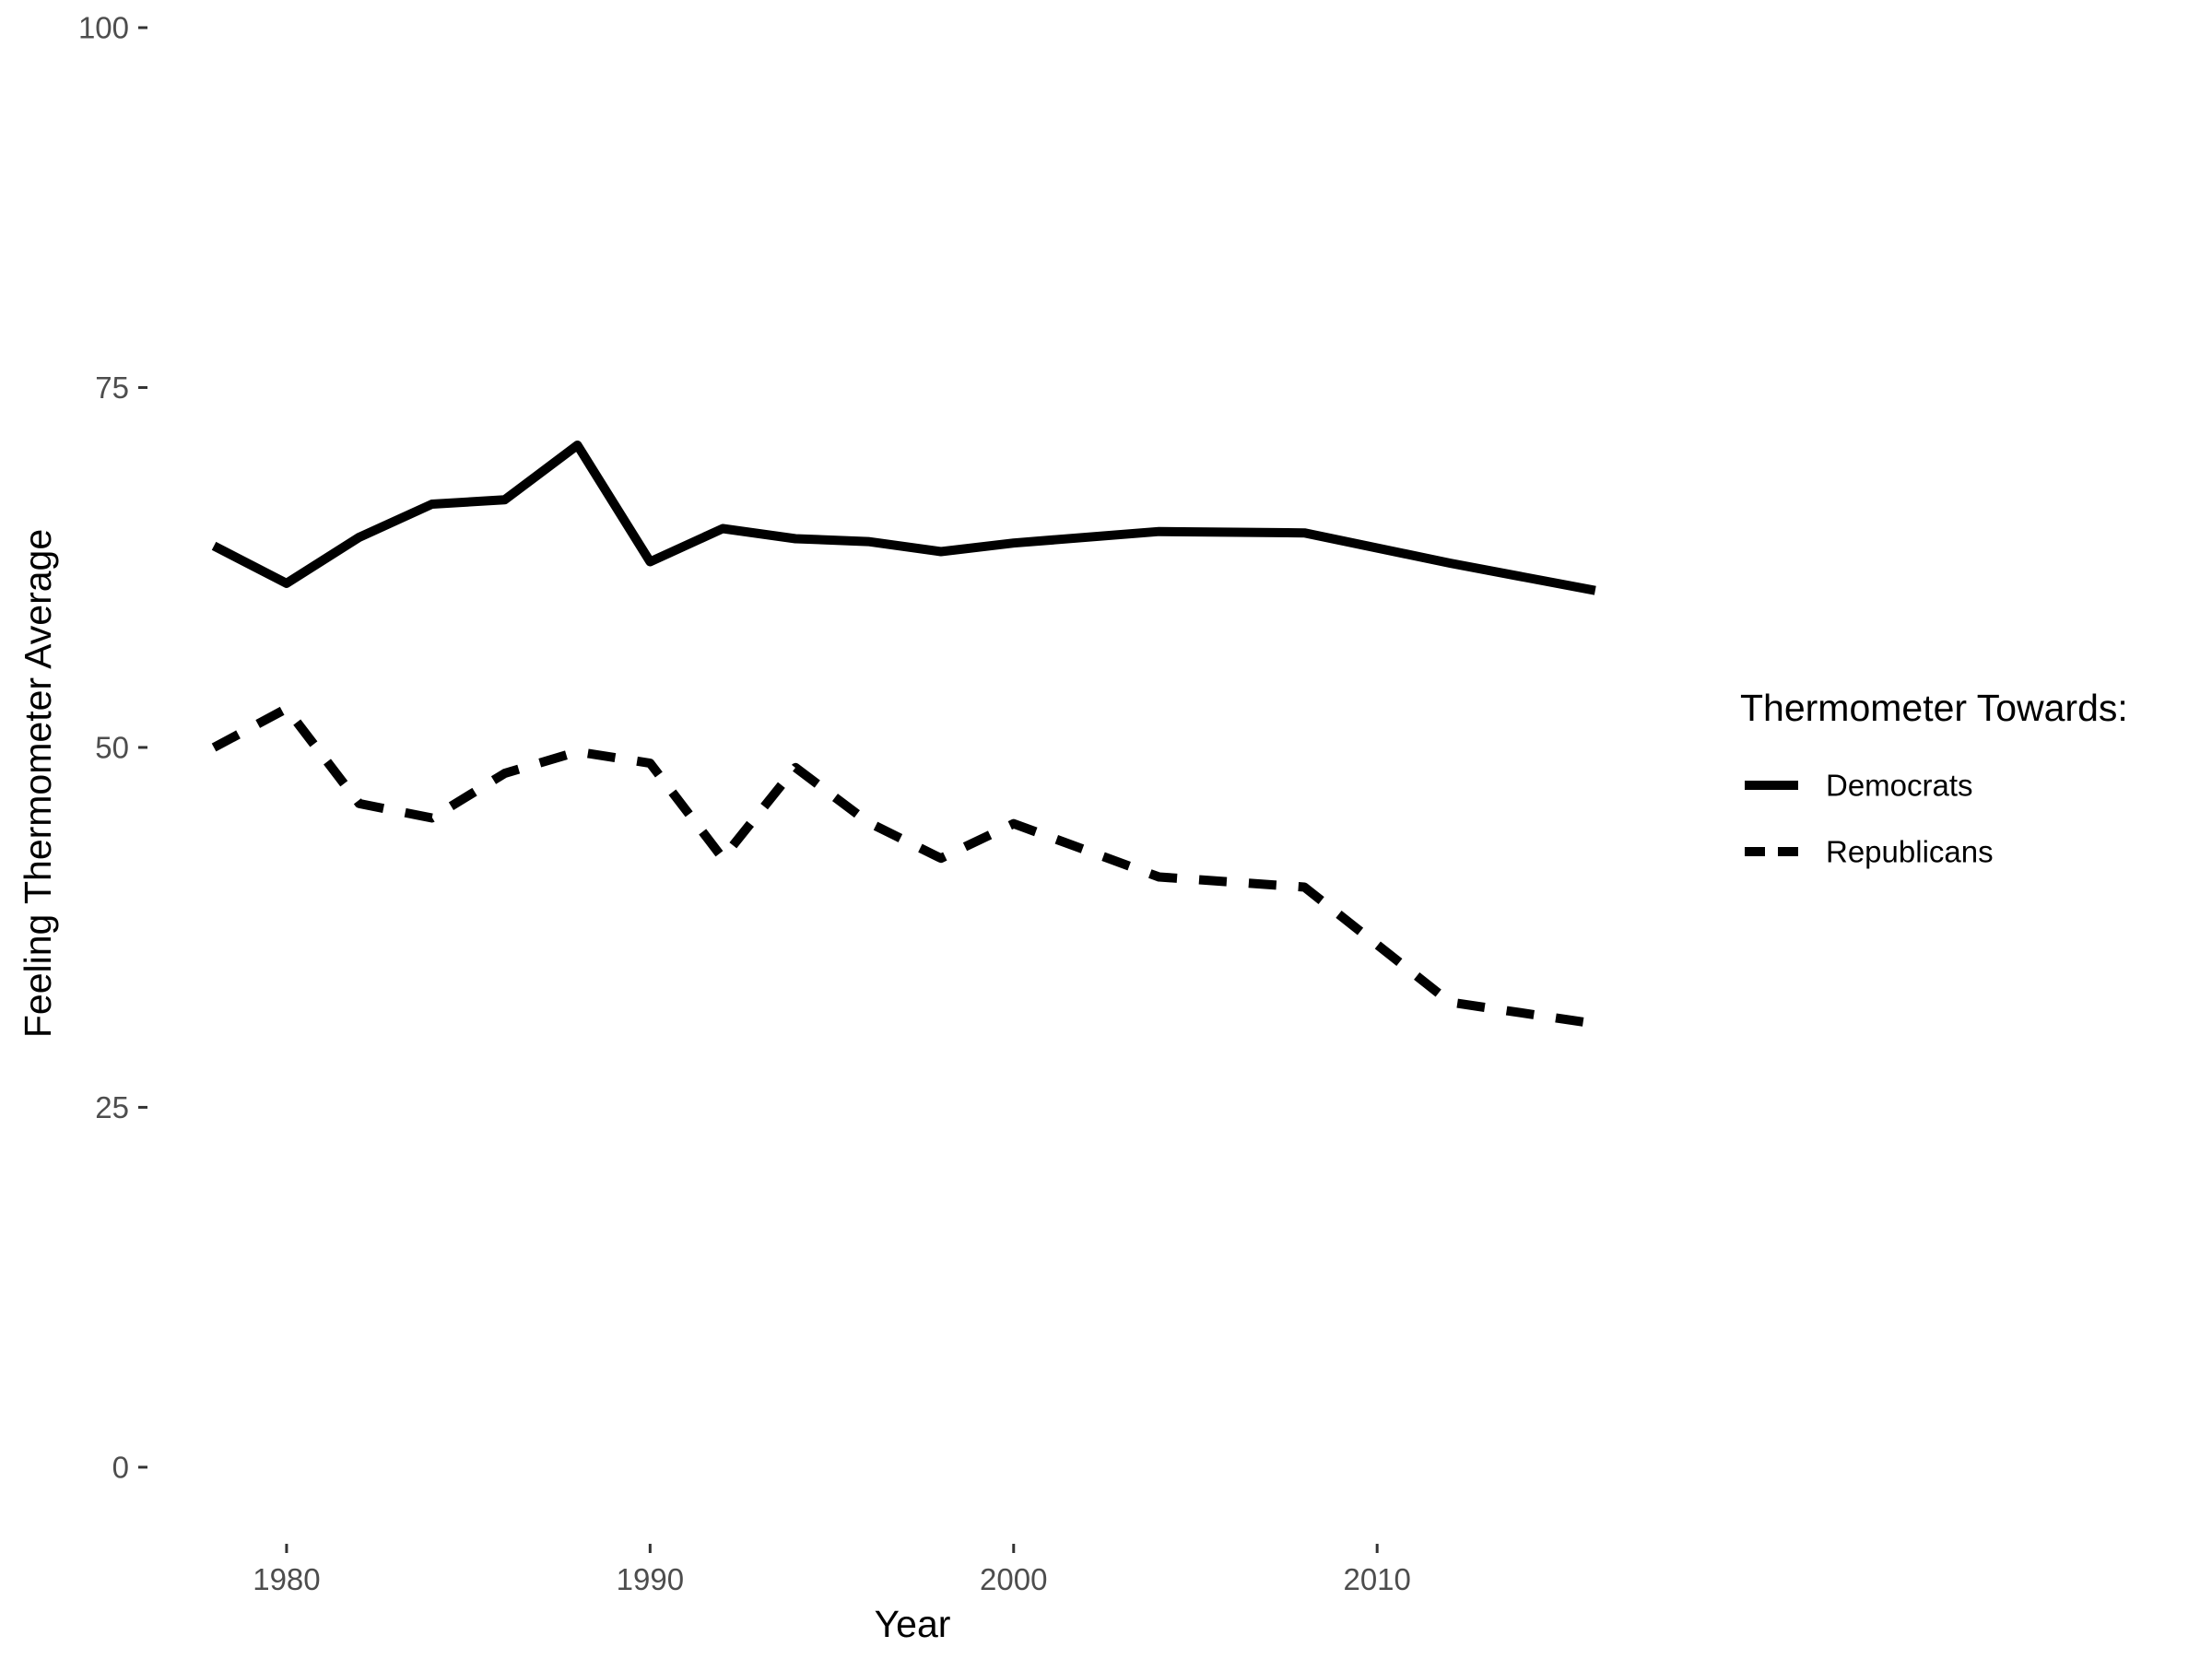  Describe the element at coordinates (286, 1579) in the screenshot. I see `x-tick-label: 1980` at that location.